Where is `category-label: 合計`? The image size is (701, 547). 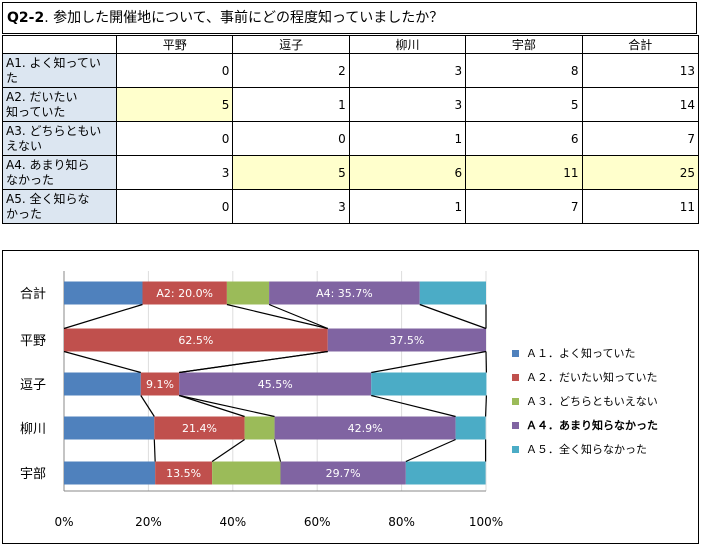 category-label: 合計 is located at coordinates (33, 294).